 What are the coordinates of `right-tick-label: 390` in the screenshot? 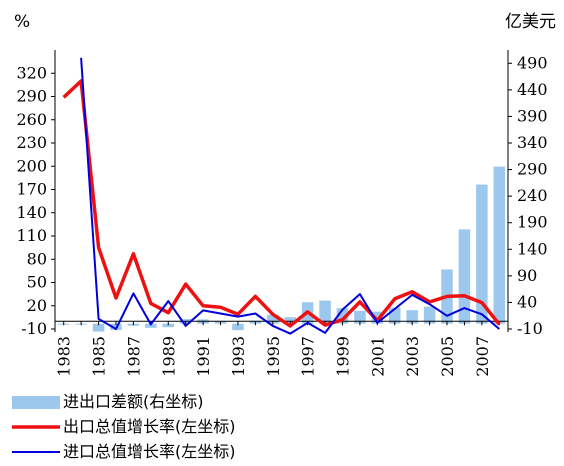 It's located at (532, 115).